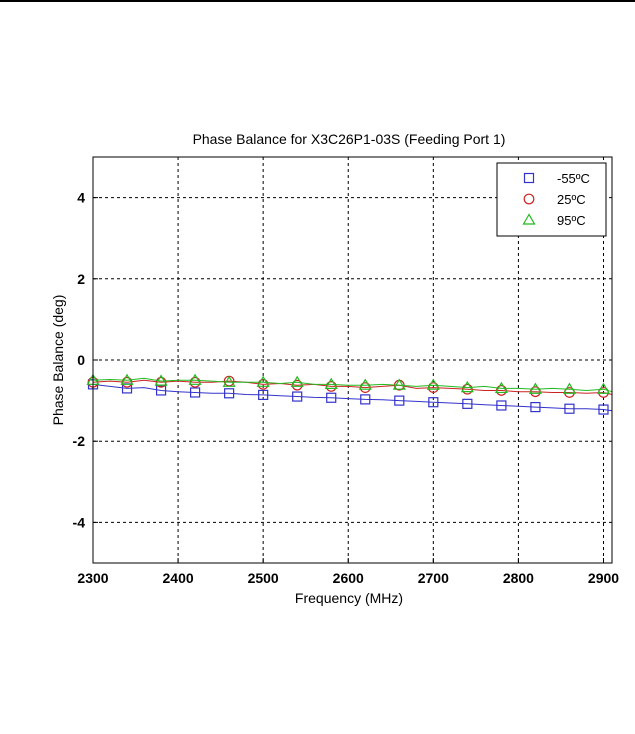 Image resolution: width=635 pixels, height=734 pixels. Describe the element at coordinates (178, 578) in the screenshot. I see `x-tick-label: 2400` at that location.